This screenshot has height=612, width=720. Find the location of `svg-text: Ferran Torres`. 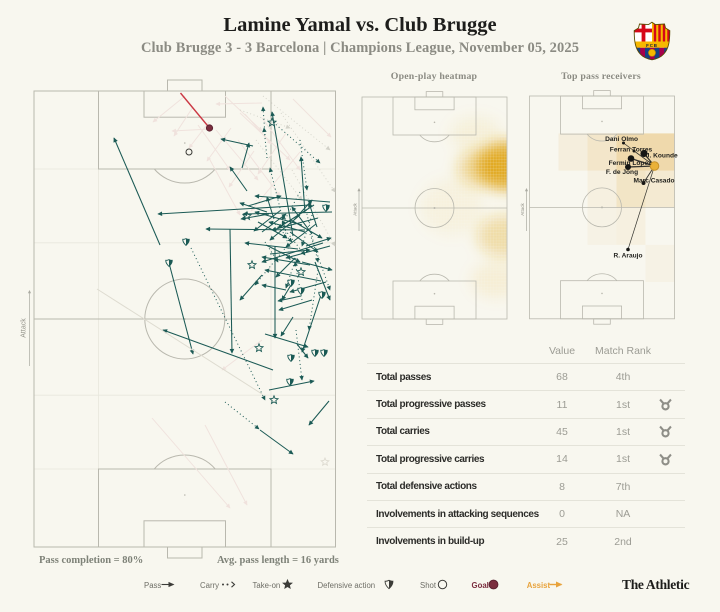

svg-text: Ferran Torres is located at coordinates (631, 149).